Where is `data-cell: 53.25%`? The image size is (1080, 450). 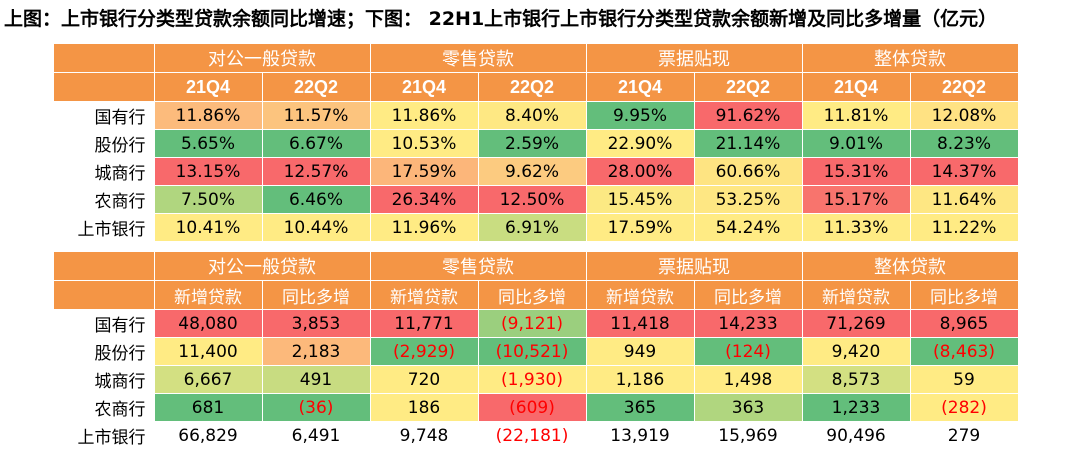
data-cell: 53.25% is located at coordinates (748, 199).